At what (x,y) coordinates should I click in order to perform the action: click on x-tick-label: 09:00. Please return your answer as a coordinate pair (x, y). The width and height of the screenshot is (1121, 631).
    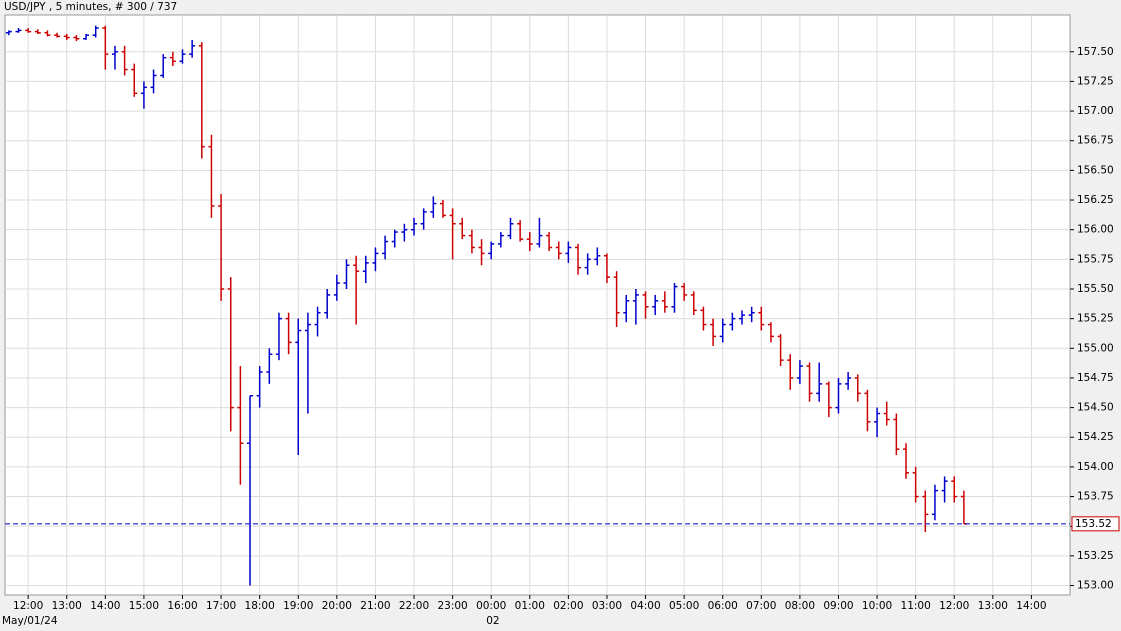
    Looking at the image, I should click on (838, 606).